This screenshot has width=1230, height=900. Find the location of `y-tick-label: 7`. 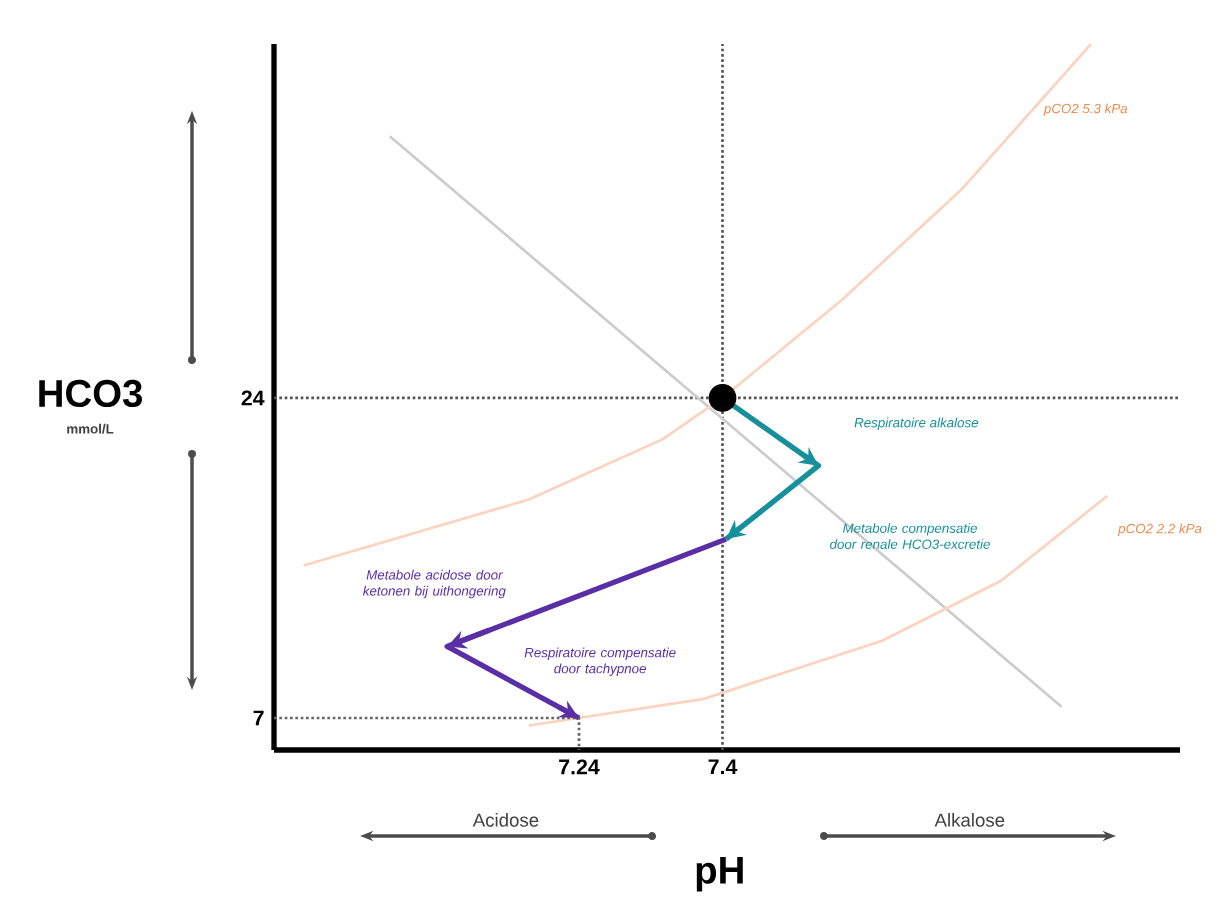

y-tick-label: 7 is located at coordinates (258, 718).